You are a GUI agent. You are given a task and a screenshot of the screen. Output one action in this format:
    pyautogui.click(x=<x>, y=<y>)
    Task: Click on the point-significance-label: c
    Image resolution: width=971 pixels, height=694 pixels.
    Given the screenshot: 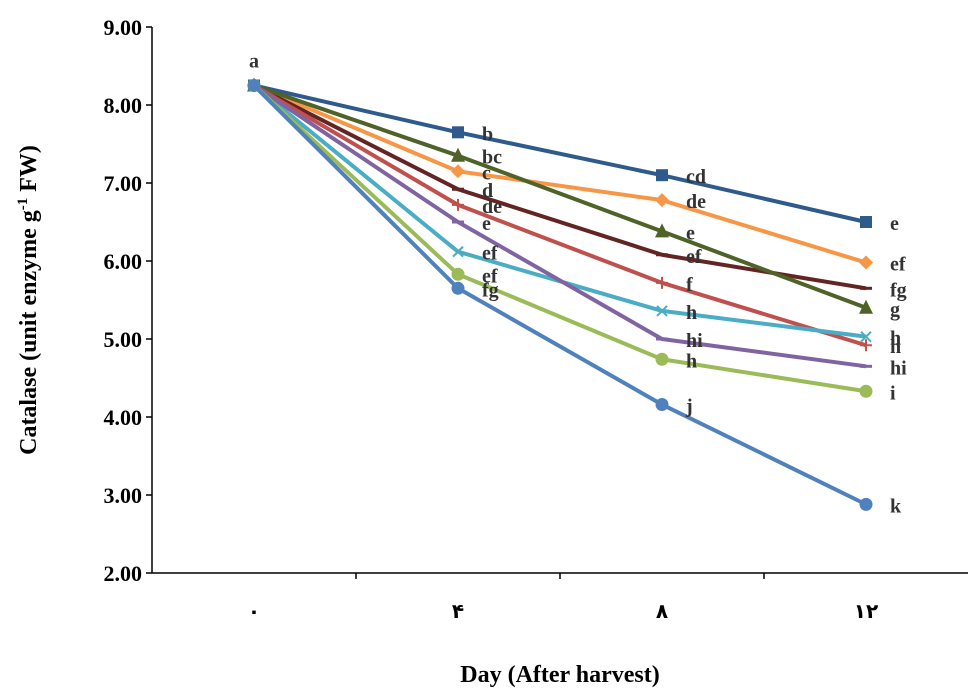 What is the action you would take?
    pyautogui.click(x=486, y=173)
    